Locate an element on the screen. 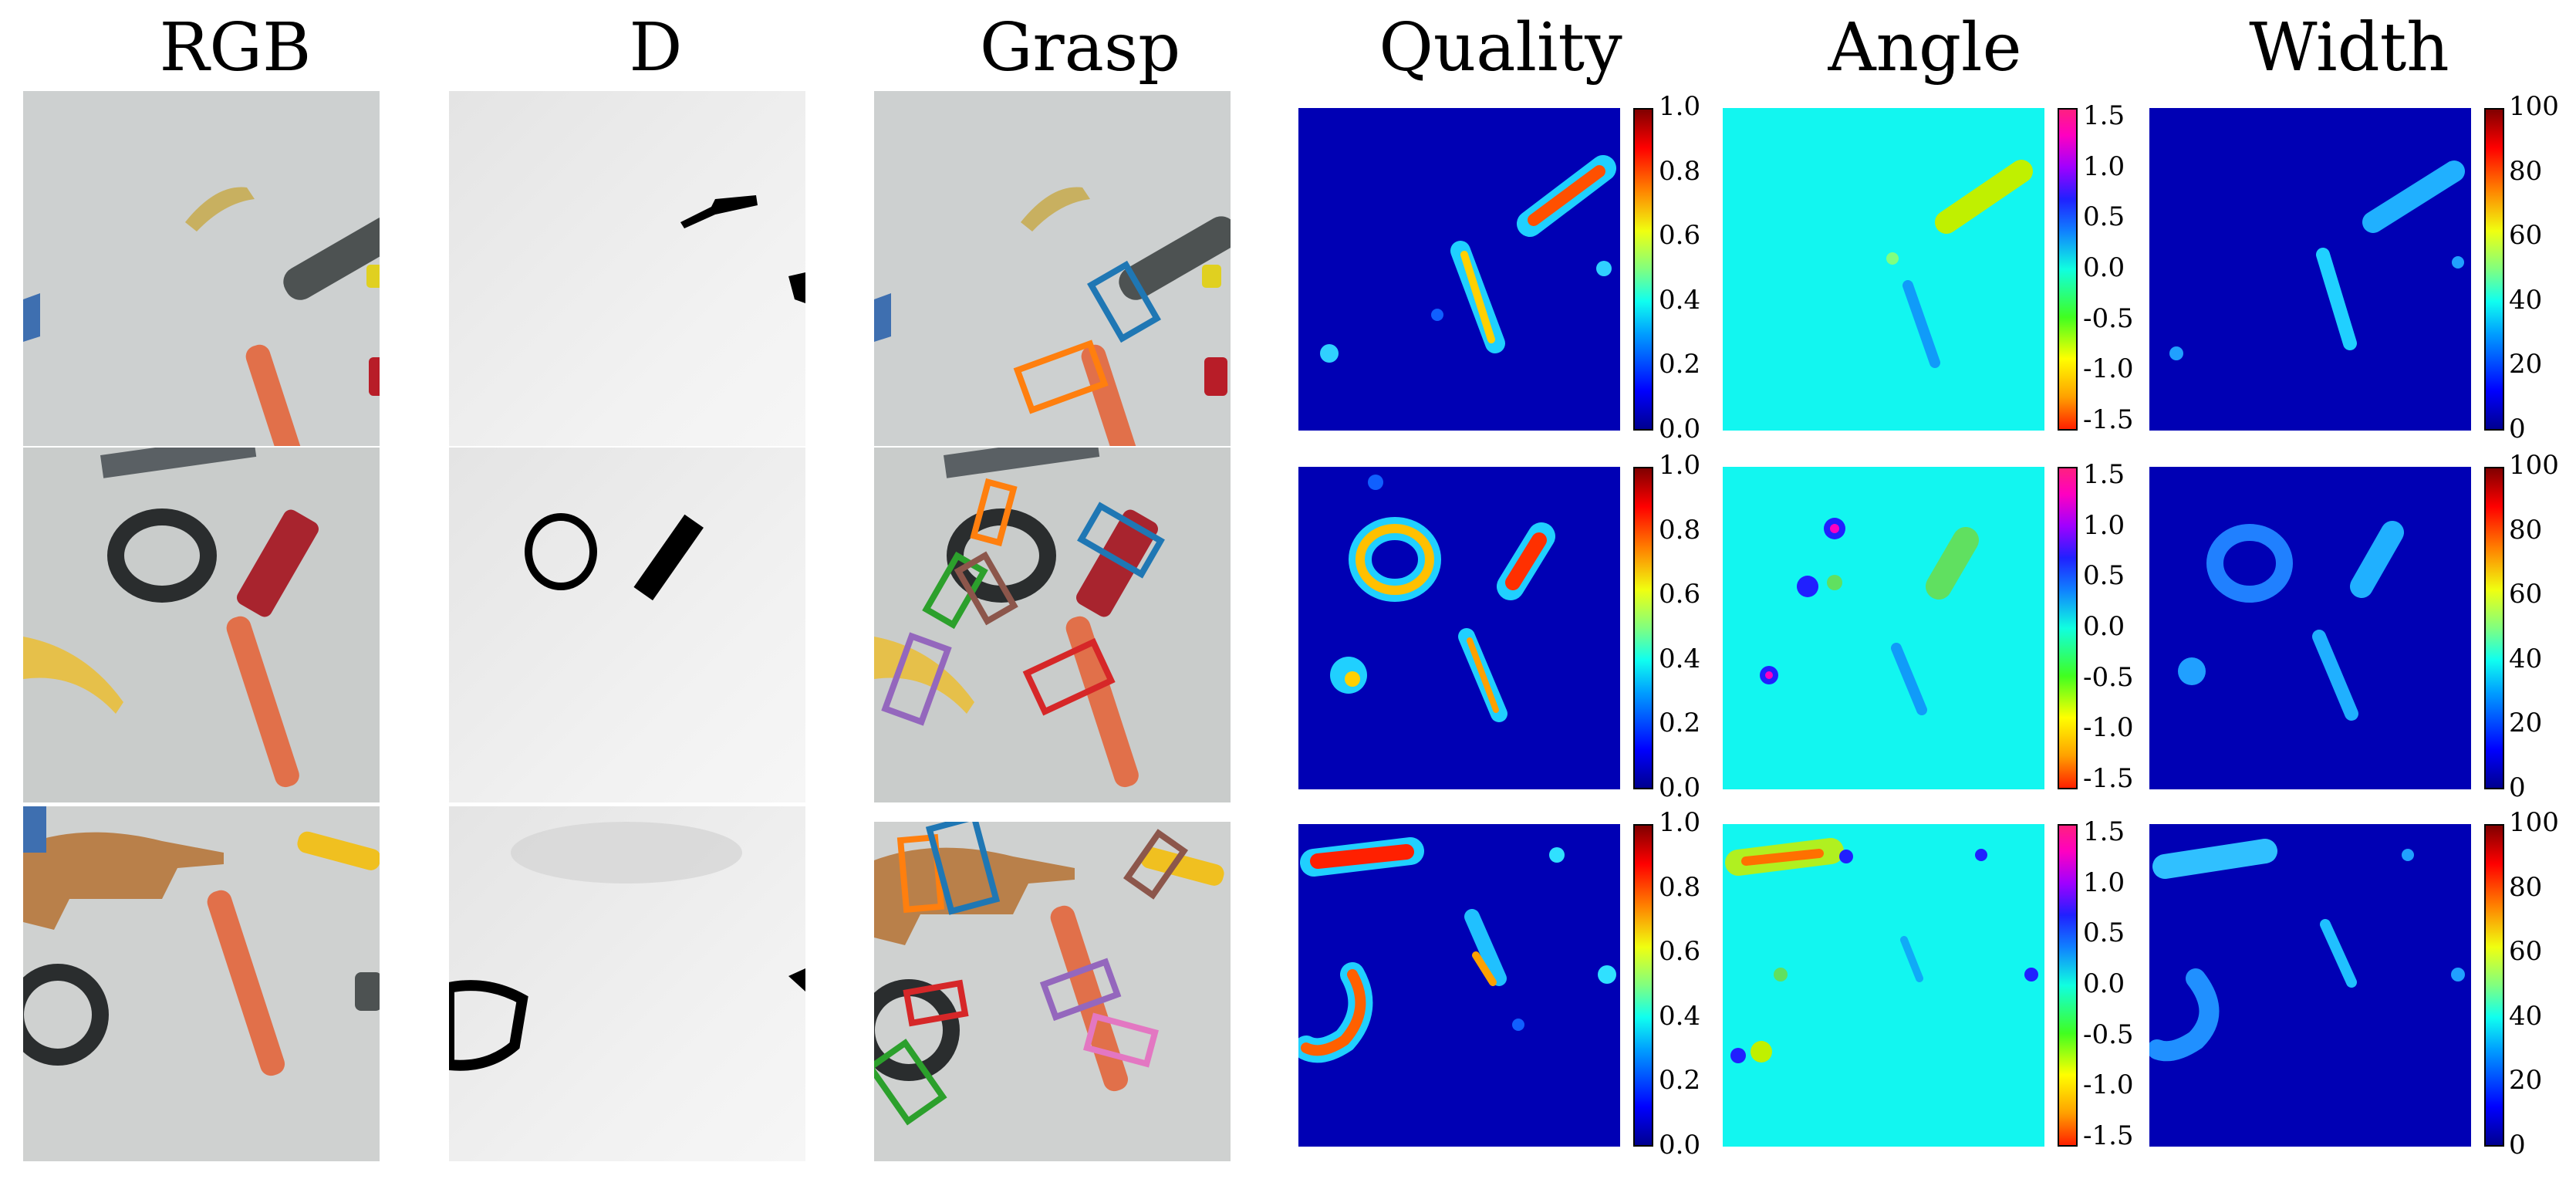  width-tick-label-row-1: 40 is located at coordinates (2526, 300).